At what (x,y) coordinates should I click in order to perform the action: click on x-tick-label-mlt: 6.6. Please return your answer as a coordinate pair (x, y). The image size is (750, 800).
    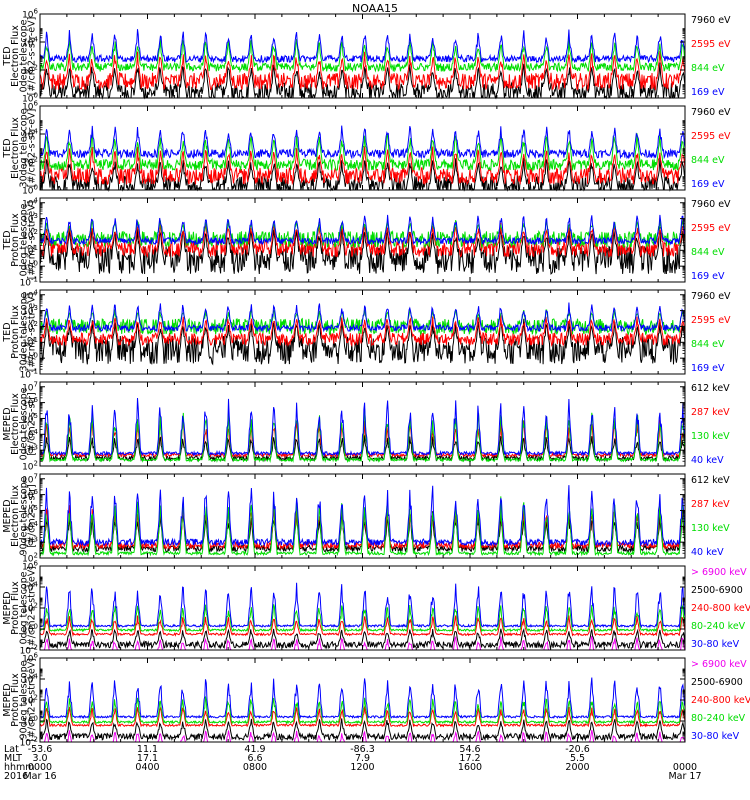
    Looking at the image, I should click on (254, 758).